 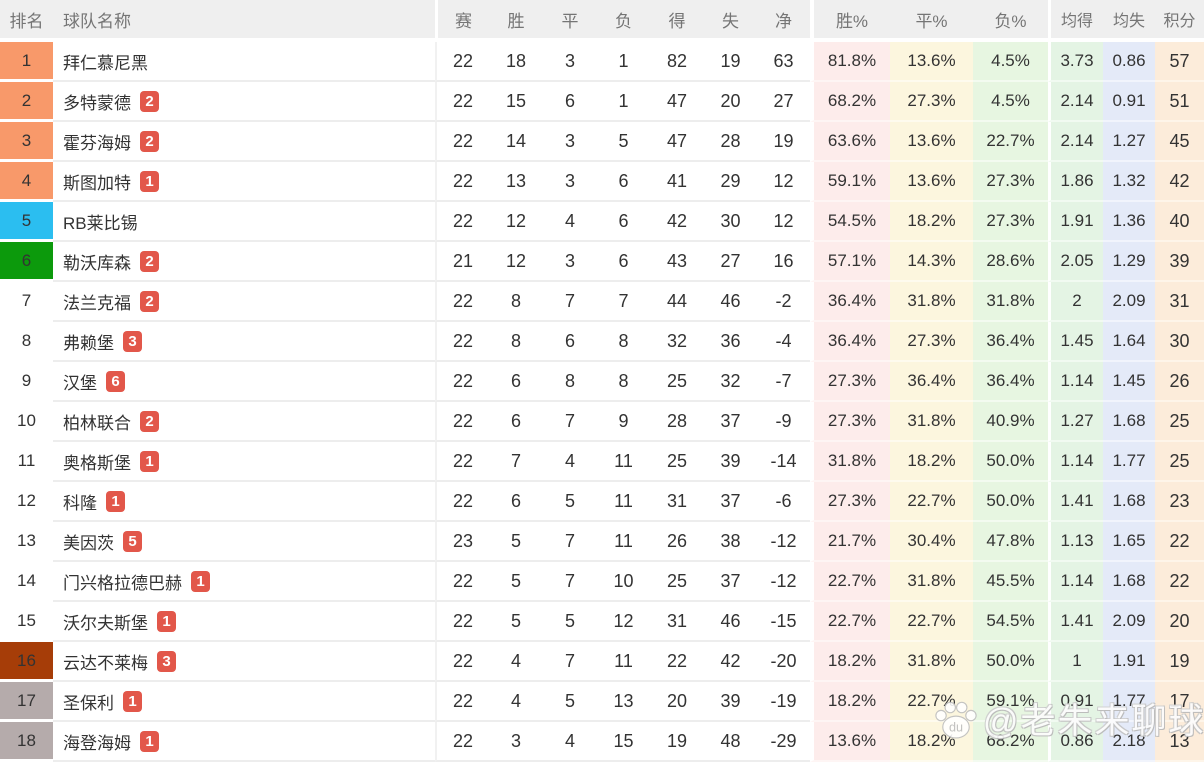 I want to click on loss-pct-cell: 36.4%, so click(x=1010, y=342).